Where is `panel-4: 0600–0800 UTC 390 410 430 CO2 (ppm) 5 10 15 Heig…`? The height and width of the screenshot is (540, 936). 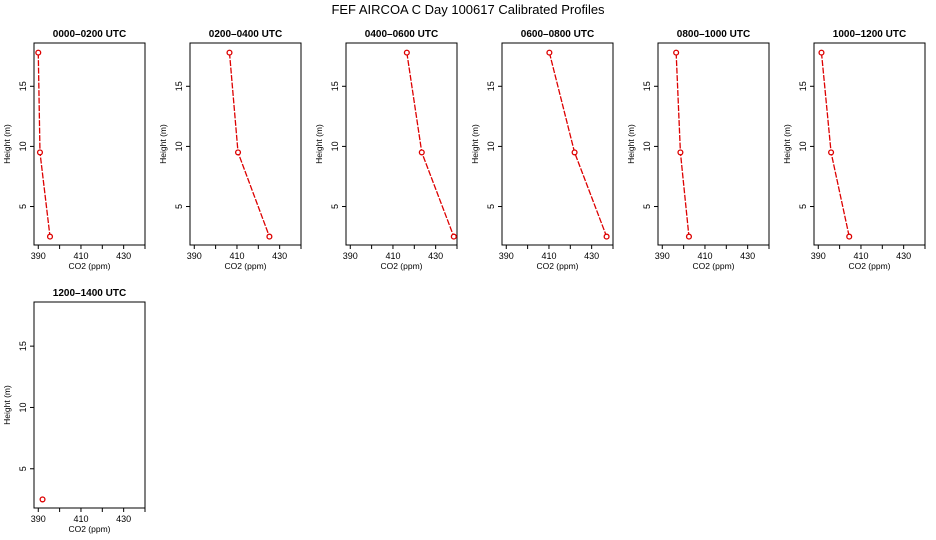
panel-4: 0600–0800 UTC 390 410 430 CO2 (ppm) 5 10 15 Heig… is located at coordinates (542, 150).